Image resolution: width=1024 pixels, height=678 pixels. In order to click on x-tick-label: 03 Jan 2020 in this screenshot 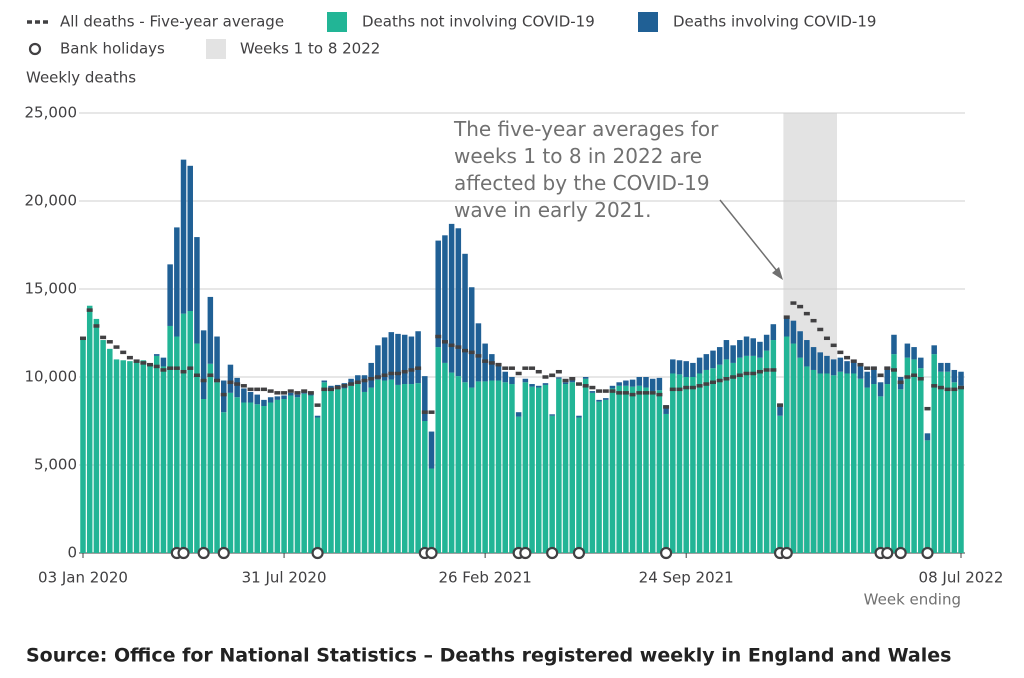, I will do `click(83, 578)`.